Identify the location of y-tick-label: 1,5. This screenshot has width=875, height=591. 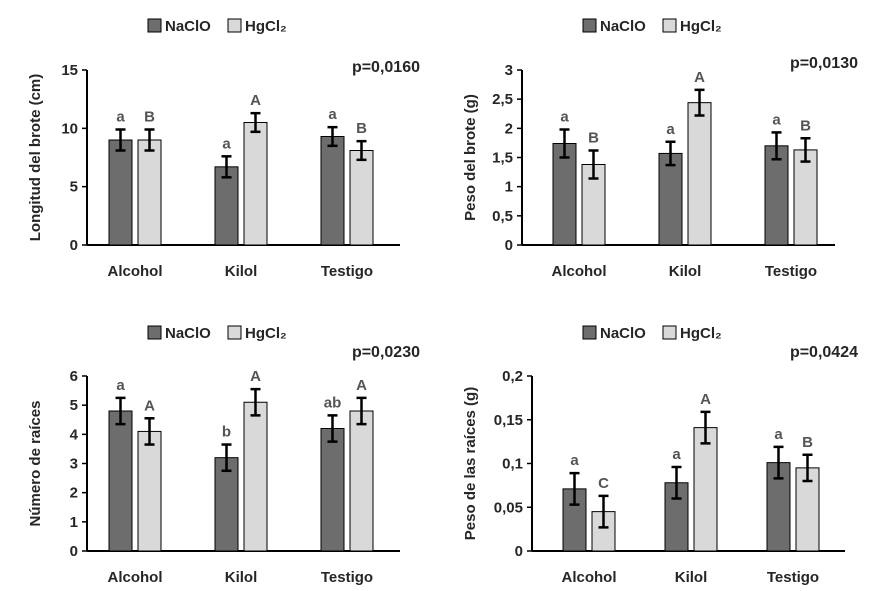
(502, 158).